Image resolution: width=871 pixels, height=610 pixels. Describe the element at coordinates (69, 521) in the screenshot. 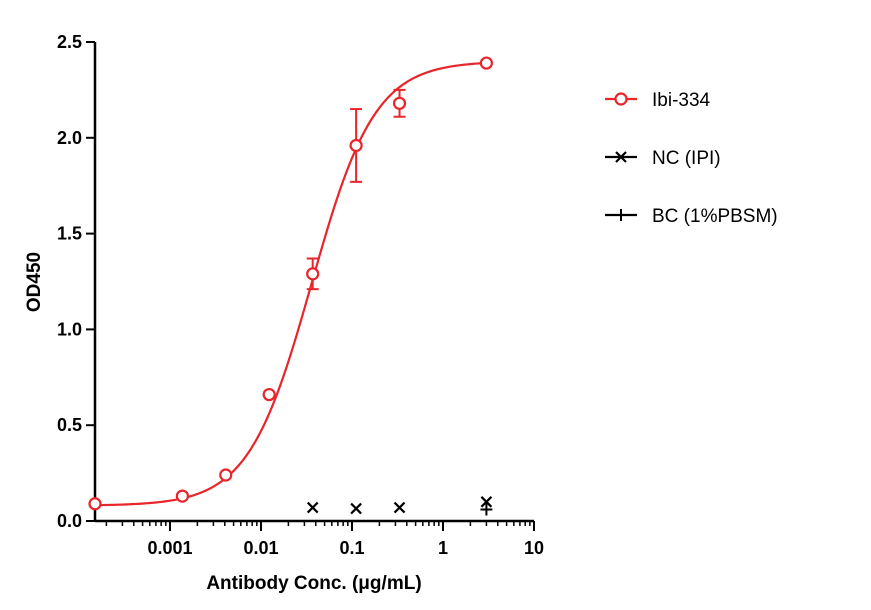

I see `y-tick-label: 0.0` at that location.